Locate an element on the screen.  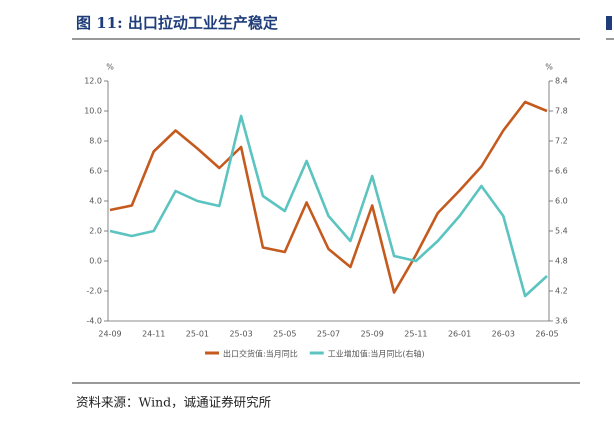
y-tick-label: 6.0 is located at coordinates (95, 171).